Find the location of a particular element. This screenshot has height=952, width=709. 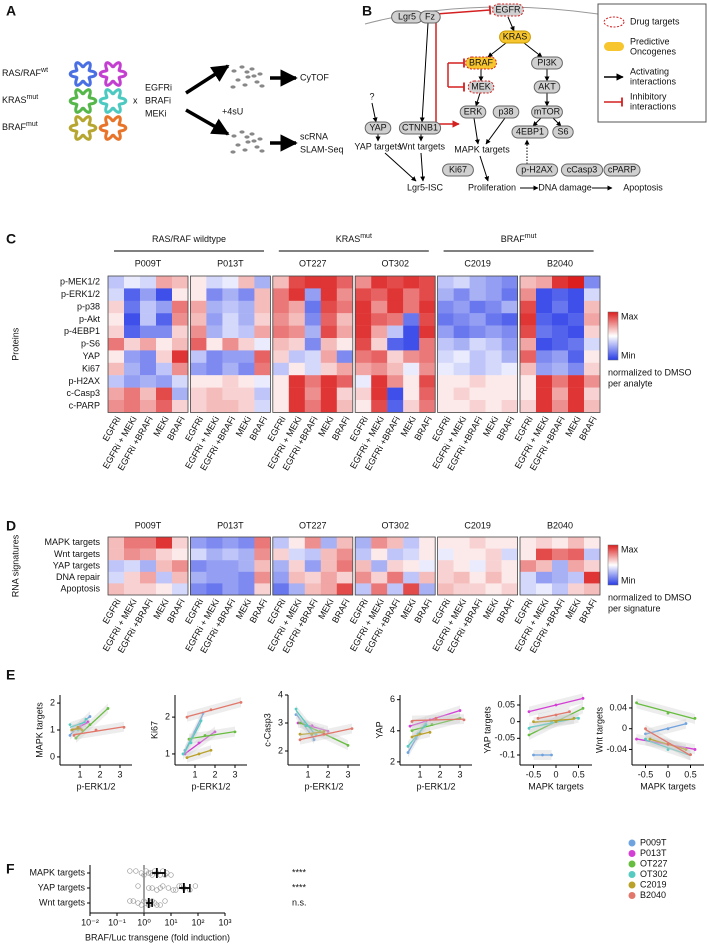

node-label: p-H2AX is located at coordinates (537, 169).